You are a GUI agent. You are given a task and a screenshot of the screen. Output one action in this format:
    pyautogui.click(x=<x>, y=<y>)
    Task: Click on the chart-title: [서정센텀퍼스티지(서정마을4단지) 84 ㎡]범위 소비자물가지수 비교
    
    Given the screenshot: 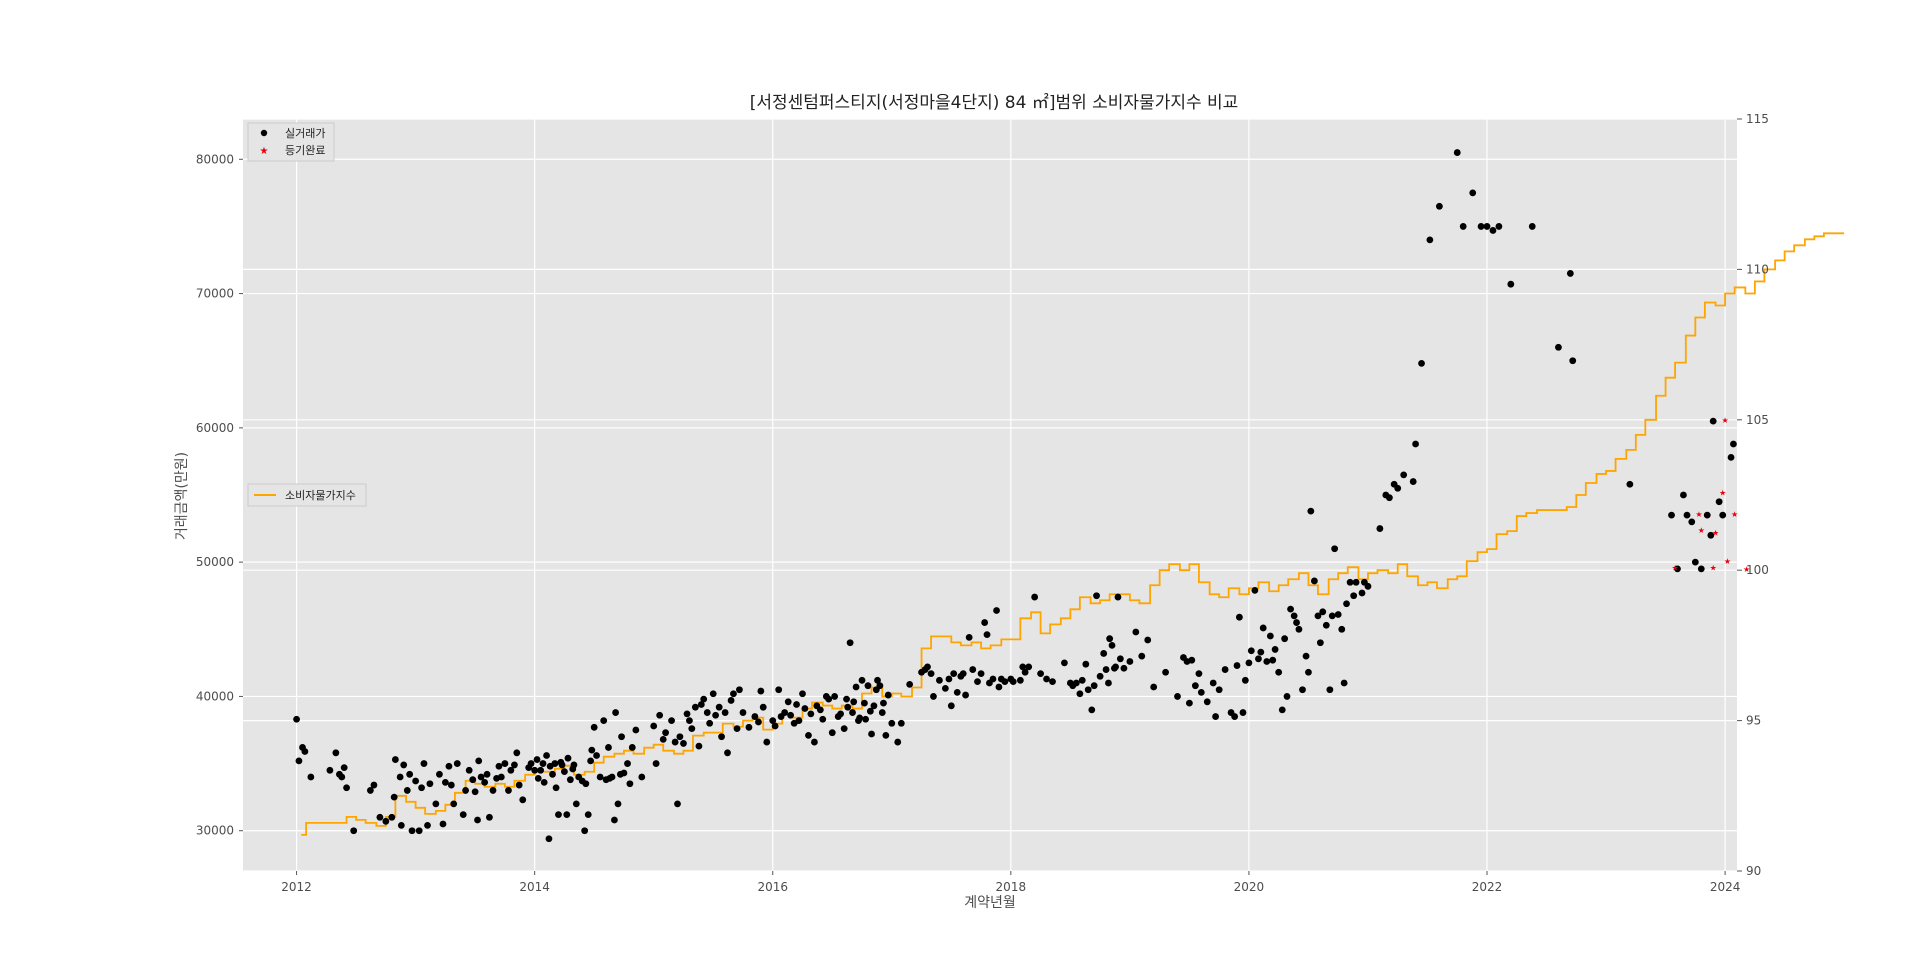 What is the action you would take?
    pyautogui.click(x=994, y=103)
    